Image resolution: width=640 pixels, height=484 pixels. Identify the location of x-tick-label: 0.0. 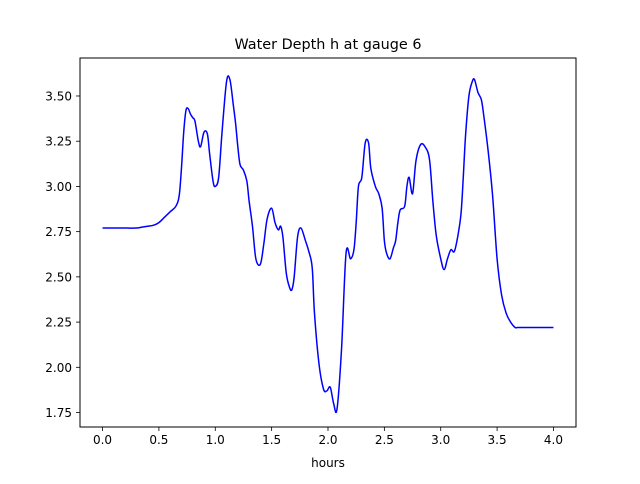
(102, 440).